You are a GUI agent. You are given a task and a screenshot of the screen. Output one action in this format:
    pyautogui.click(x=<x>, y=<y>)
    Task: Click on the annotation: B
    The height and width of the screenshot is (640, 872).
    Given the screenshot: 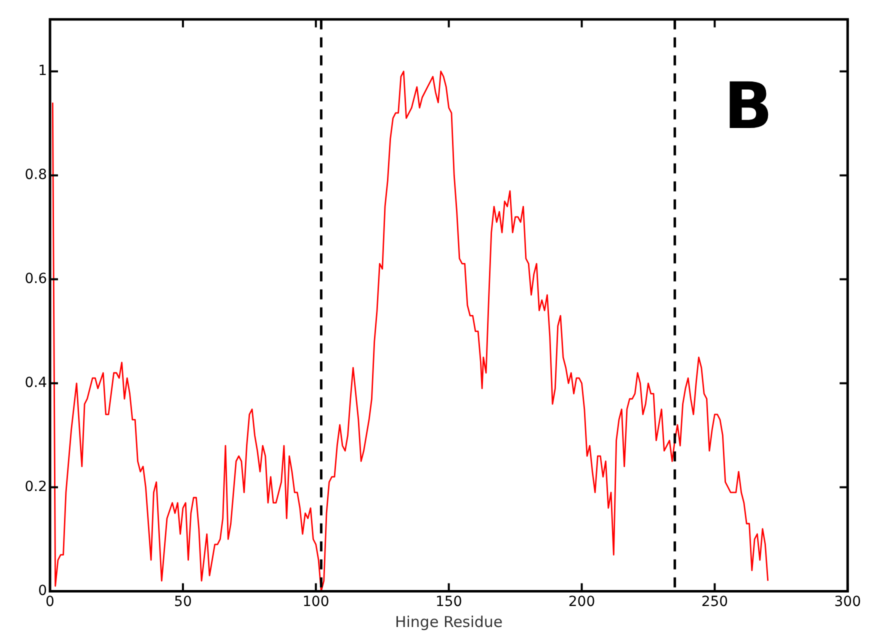 What is the action you would take?
    pyautogui.click(x=748, y=107)
    